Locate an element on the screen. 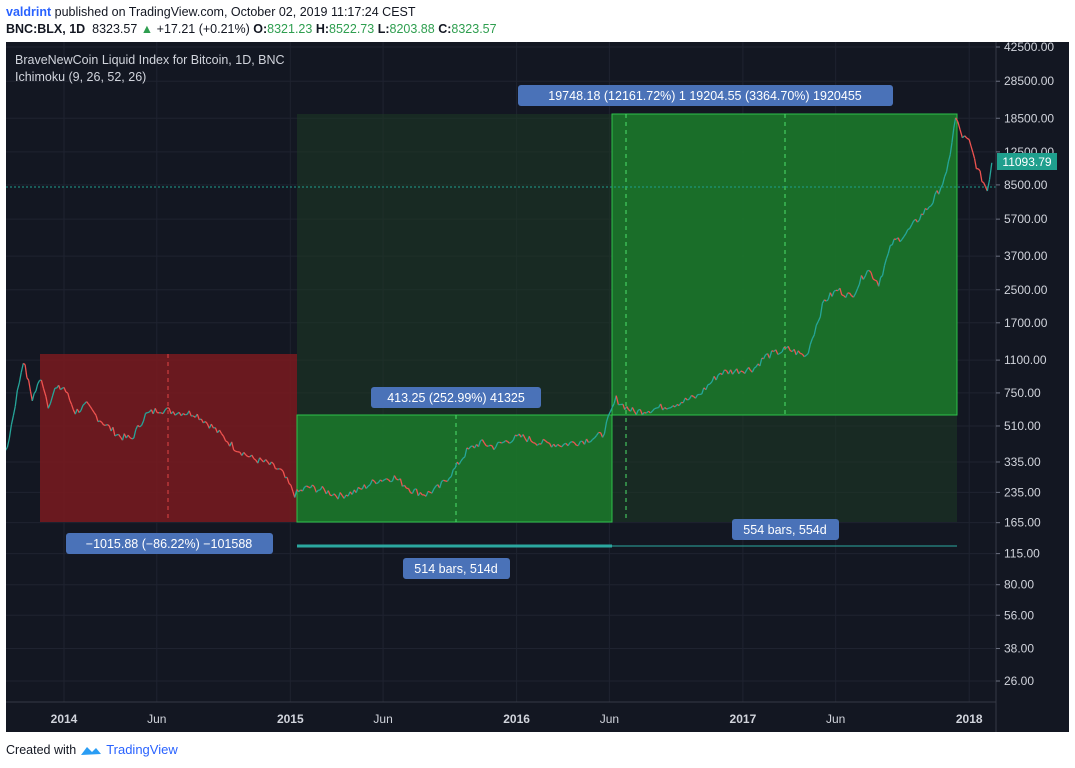 Image resolution: width=1075 pixels, height=768 pixels. x-axis: 2014 Jun 2015 Jun 2016 Jun 2017 Jun 2018 is located at coordinates (517, 719).